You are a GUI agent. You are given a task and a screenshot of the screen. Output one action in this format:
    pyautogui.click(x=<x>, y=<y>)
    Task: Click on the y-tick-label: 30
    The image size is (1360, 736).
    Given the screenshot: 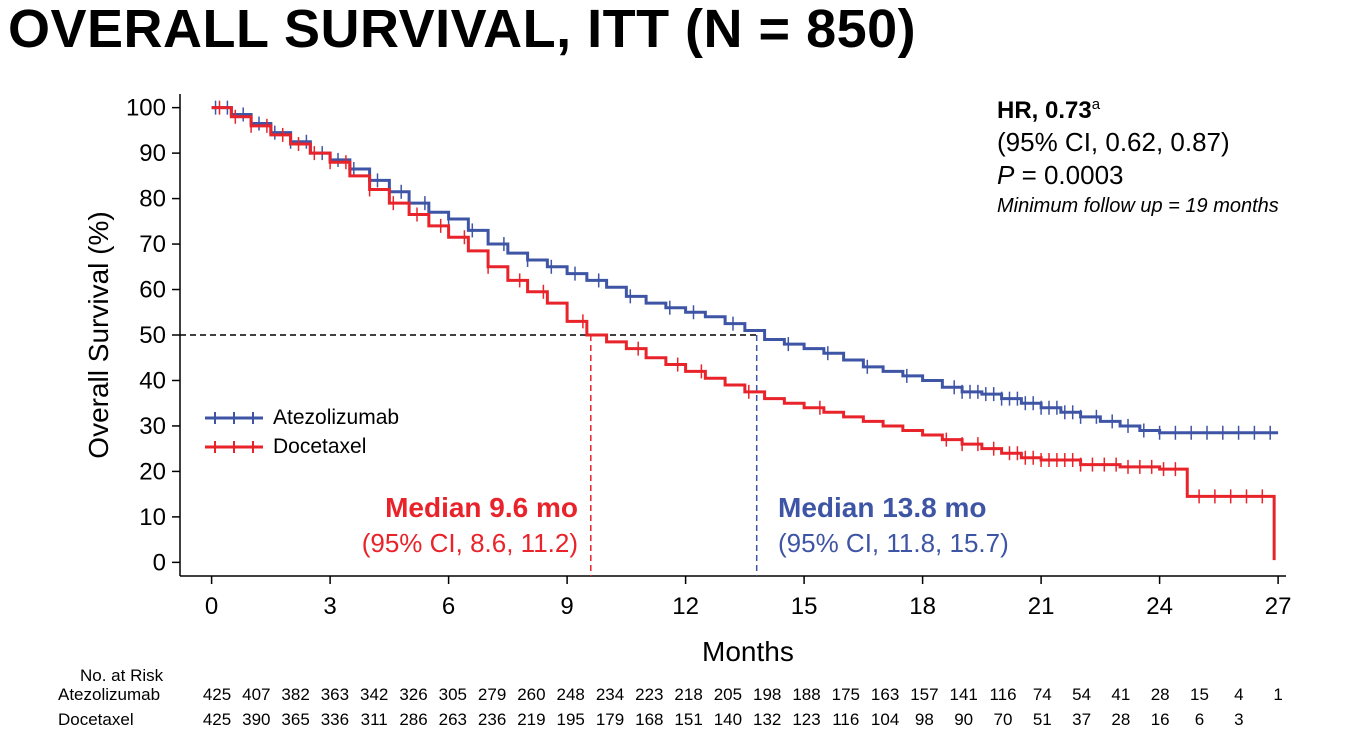 What is the action you would take?
    pyautogui.click(x=152, y=426)
    